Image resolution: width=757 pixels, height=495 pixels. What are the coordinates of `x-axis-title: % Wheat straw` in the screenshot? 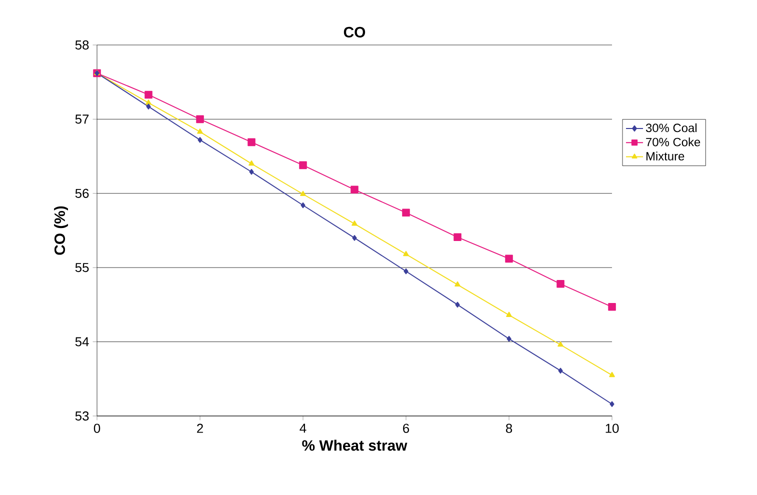 It's located at (355, 445).